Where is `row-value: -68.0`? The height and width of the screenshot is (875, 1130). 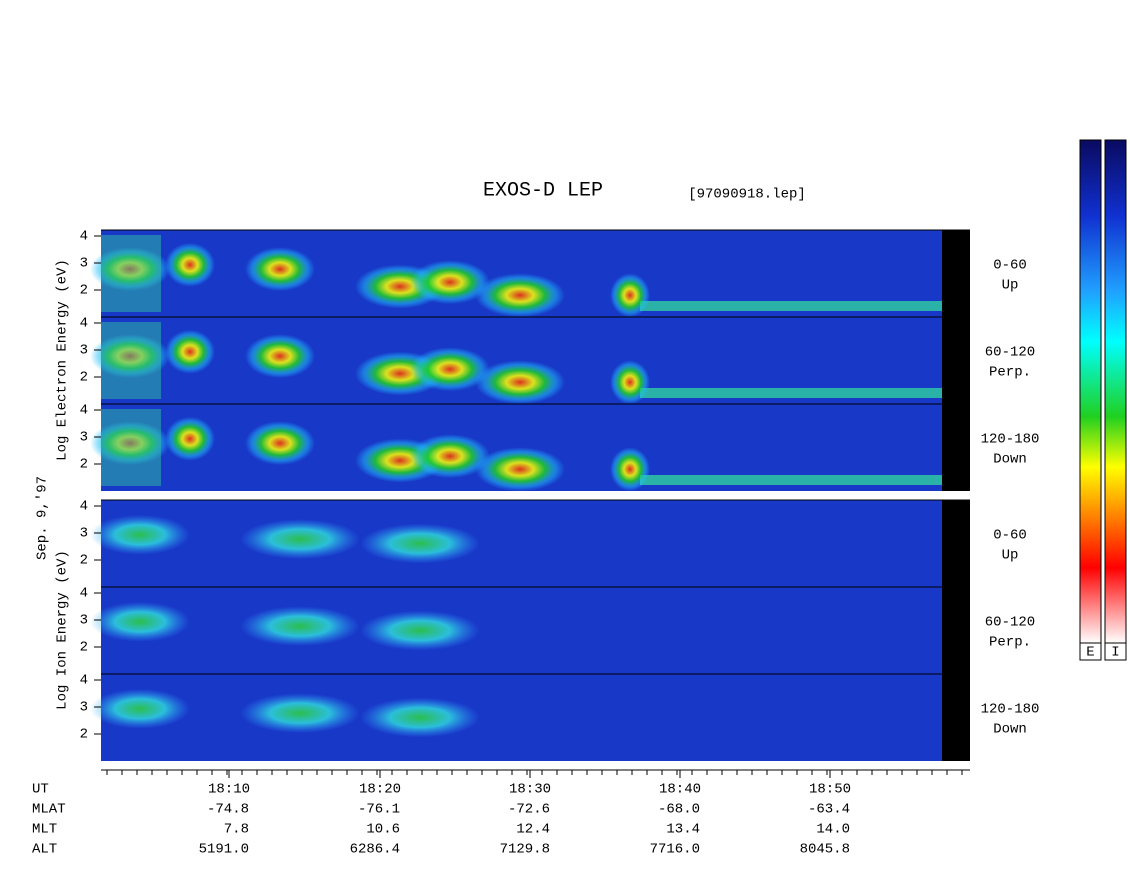 row-value: -68.0 is located at coordinates (679, 810).